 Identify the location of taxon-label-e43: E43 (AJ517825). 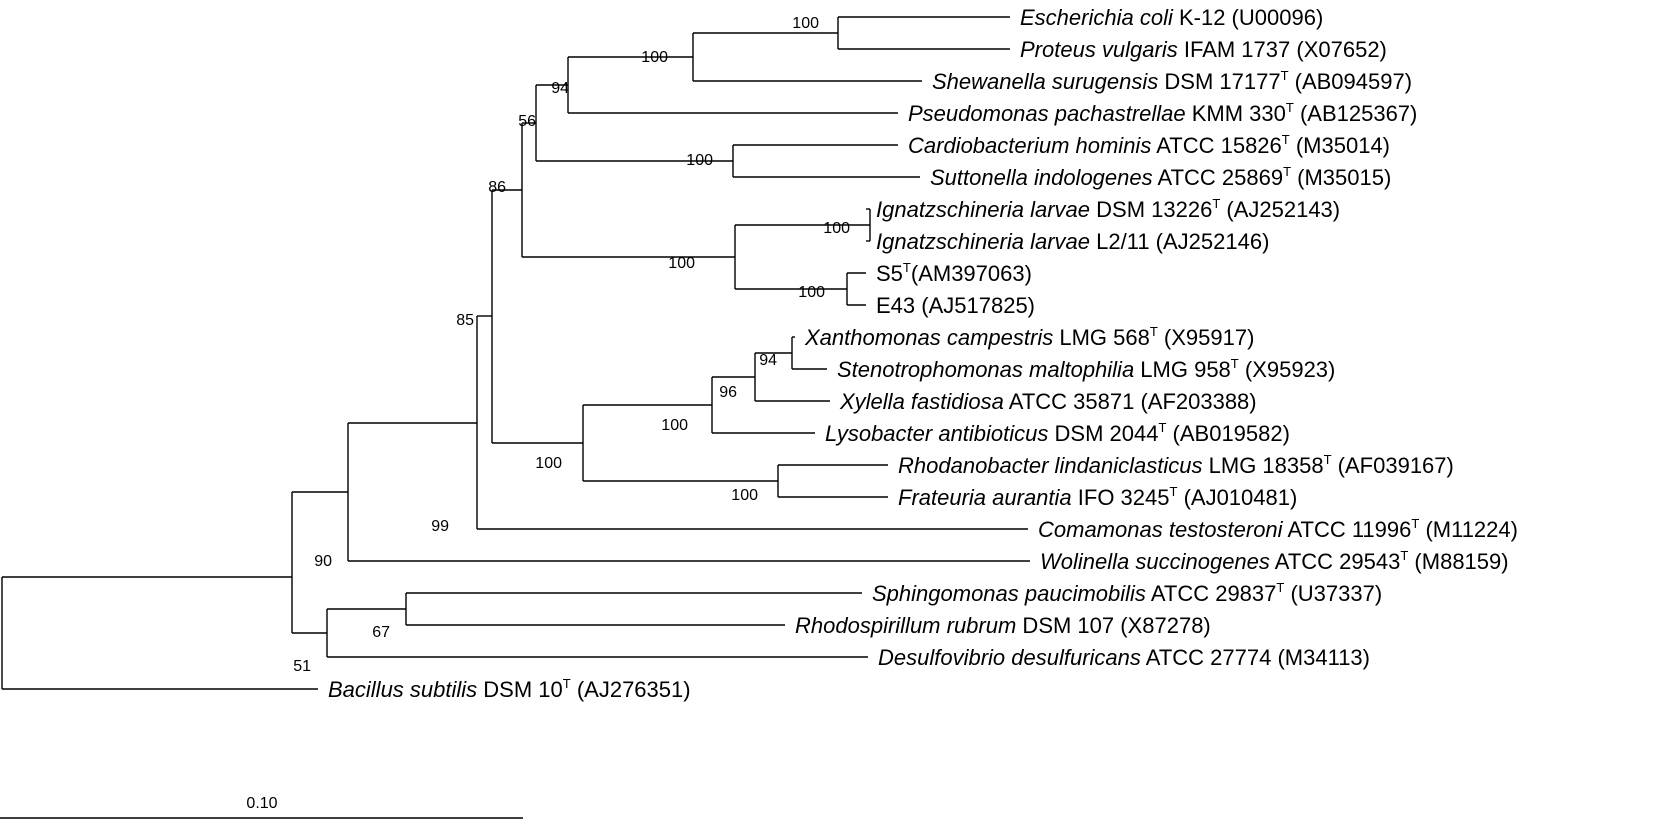
(955, 305).